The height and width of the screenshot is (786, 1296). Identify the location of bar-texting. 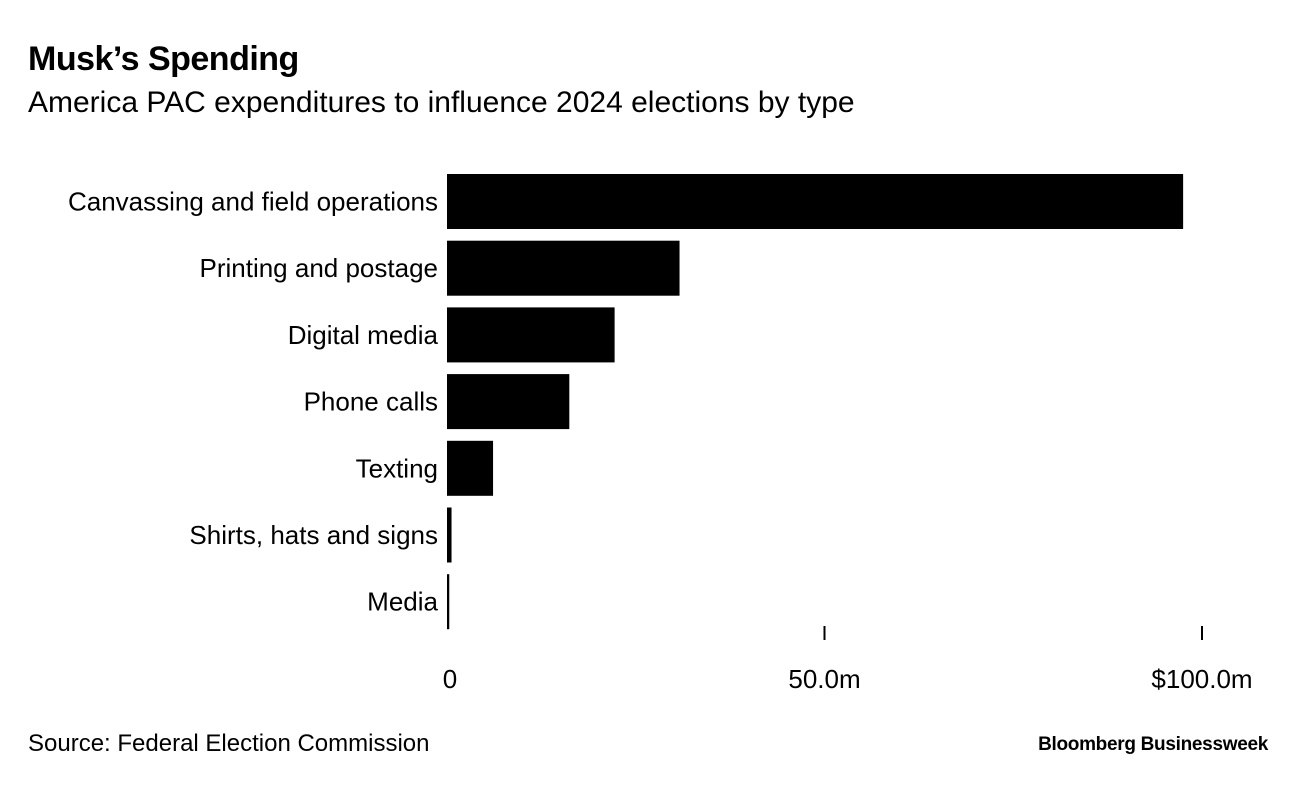
(470, 468).